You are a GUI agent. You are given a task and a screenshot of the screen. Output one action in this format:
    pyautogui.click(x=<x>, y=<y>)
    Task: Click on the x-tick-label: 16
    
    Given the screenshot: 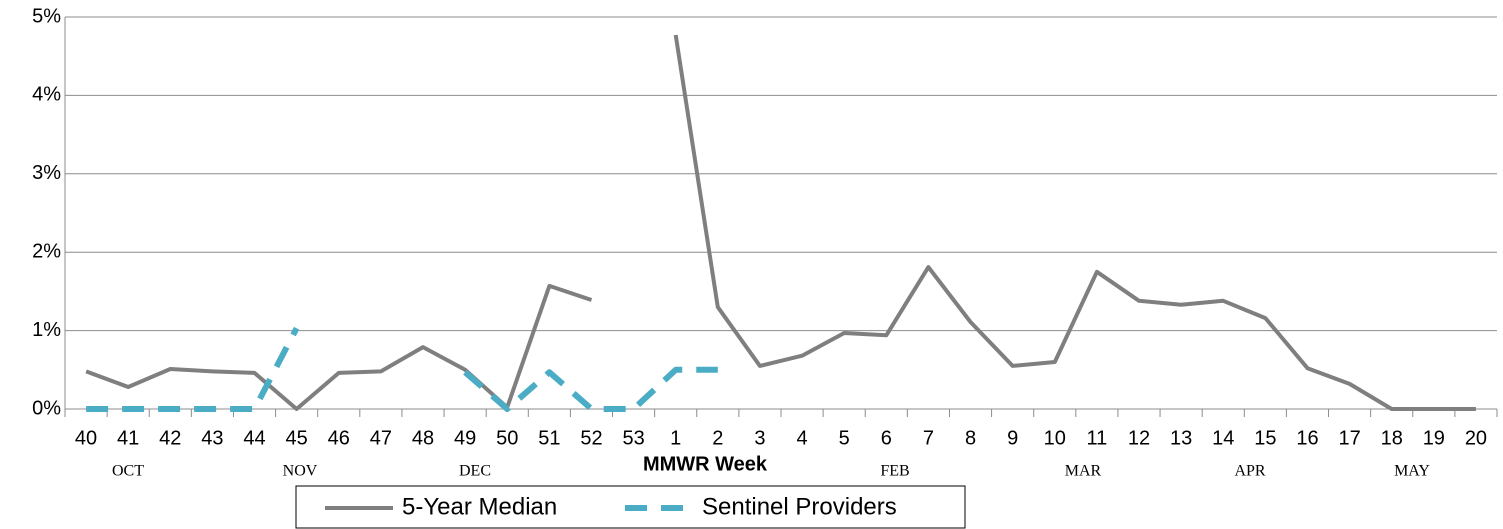 What is the action you would take?
    pyautogui.click(x=1307, y=438)
    